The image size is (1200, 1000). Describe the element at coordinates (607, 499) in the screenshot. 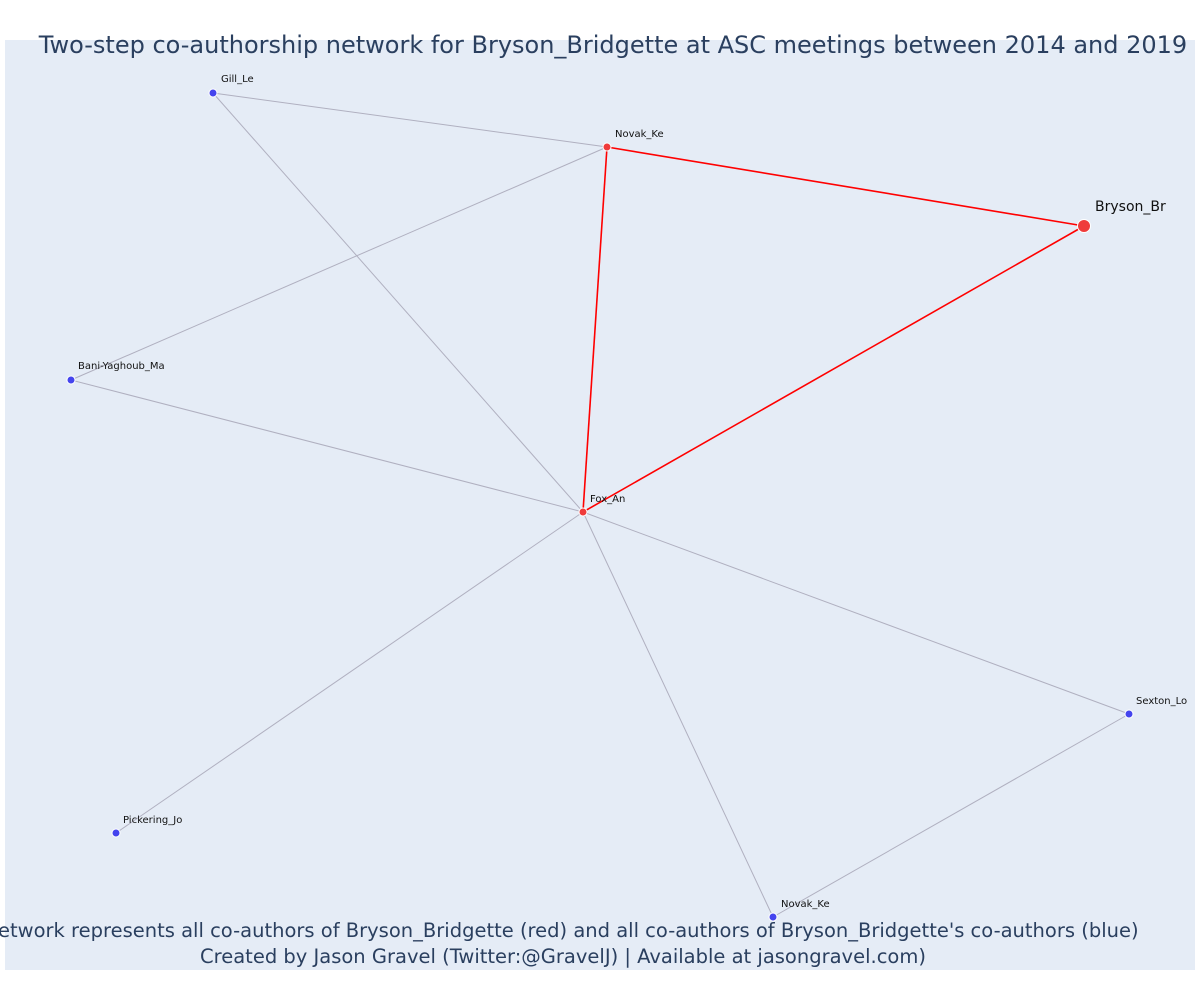

I see `node-label-fox: Fox_An` at that location.